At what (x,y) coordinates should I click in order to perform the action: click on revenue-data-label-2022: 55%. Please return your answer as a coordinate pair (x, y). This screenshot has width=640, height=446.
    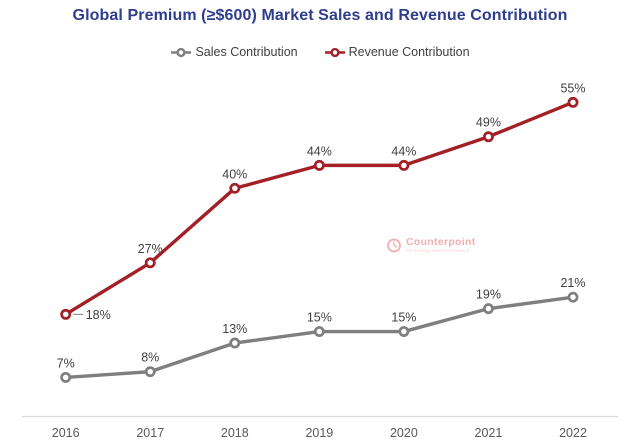
    Looking at the image, I should click on (572, 88).